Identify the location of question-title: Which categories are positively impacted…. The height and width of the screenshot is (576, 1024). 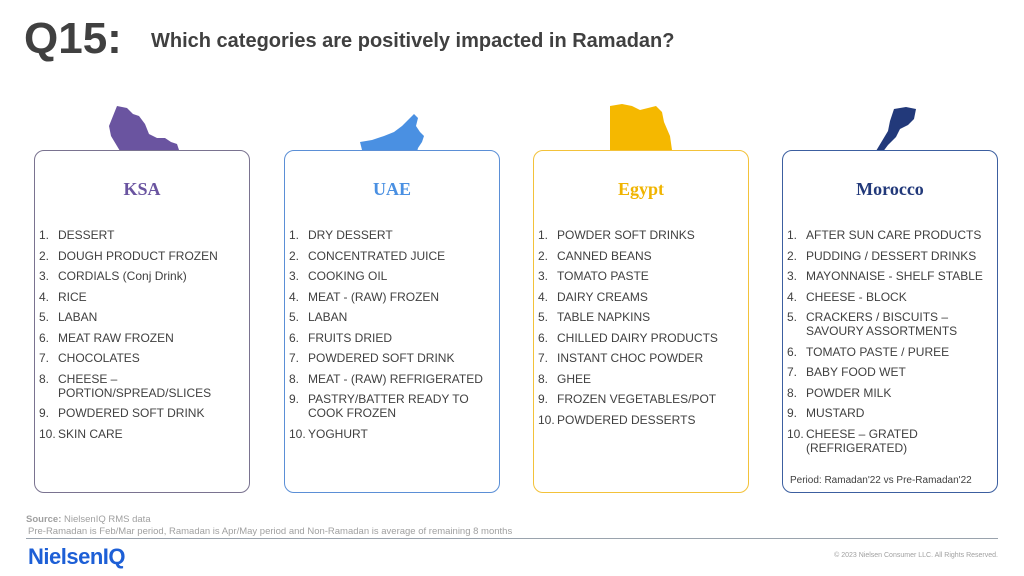
(413, 41).